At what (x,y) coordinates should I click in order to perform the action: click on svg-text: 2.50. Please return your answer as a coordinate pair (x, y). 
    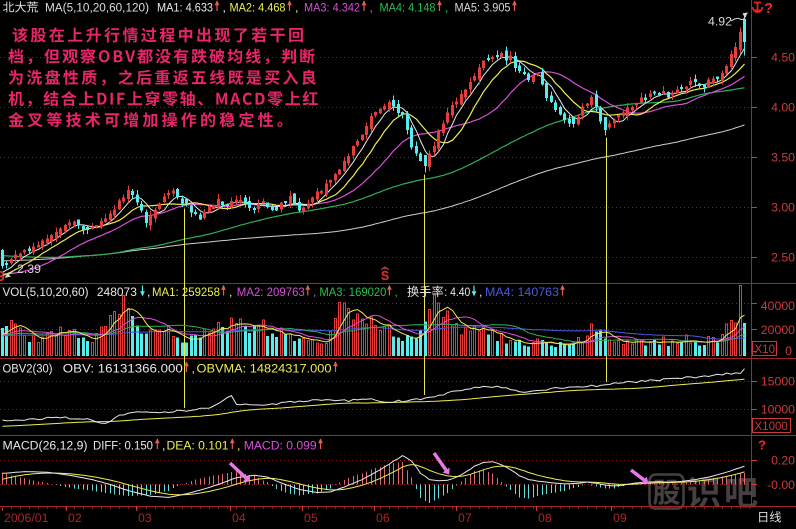
    Looking at the image, I should click on (783, 258).